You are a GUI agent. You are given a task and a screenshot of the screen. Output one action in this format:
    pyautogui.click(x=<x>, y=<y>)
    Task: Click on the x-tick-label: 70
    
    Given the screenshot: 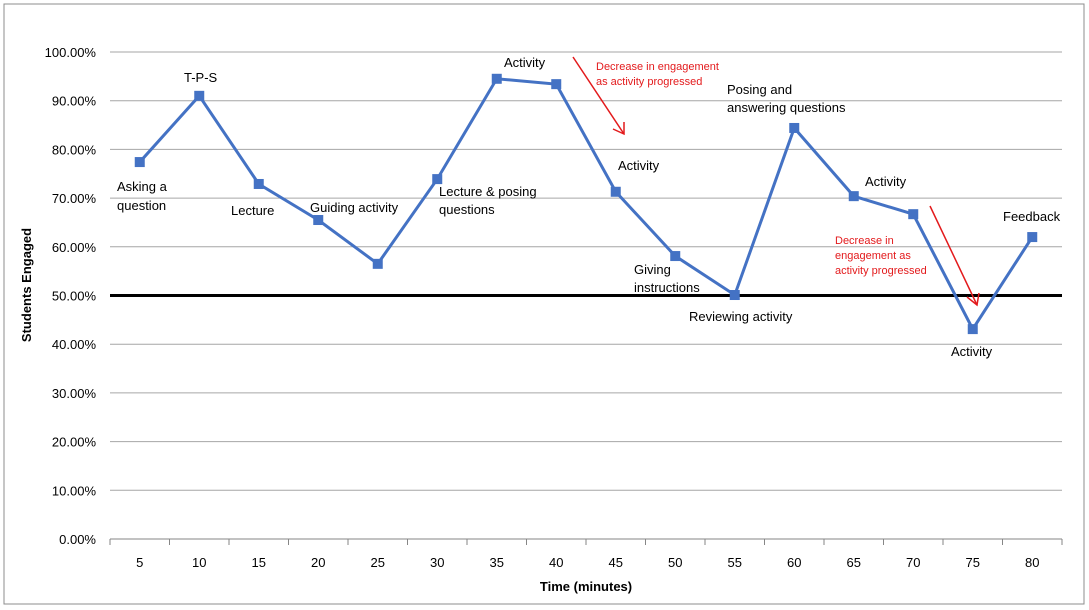 What is the action you would take?
    pyautogui.click(x=913, y=562)
    